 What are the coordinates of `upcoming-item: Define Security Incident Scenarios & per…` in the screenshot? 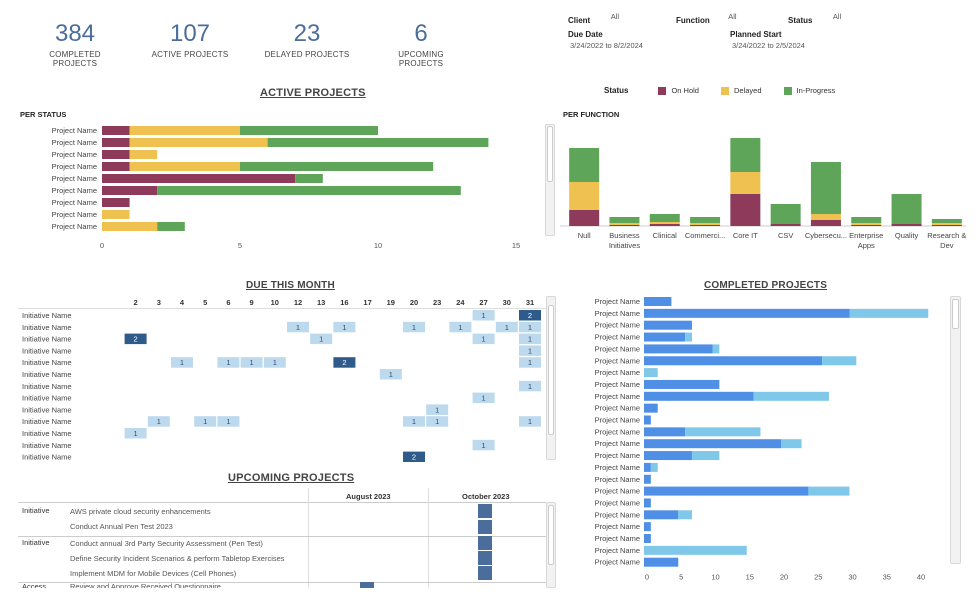 It's located at (177, 558).